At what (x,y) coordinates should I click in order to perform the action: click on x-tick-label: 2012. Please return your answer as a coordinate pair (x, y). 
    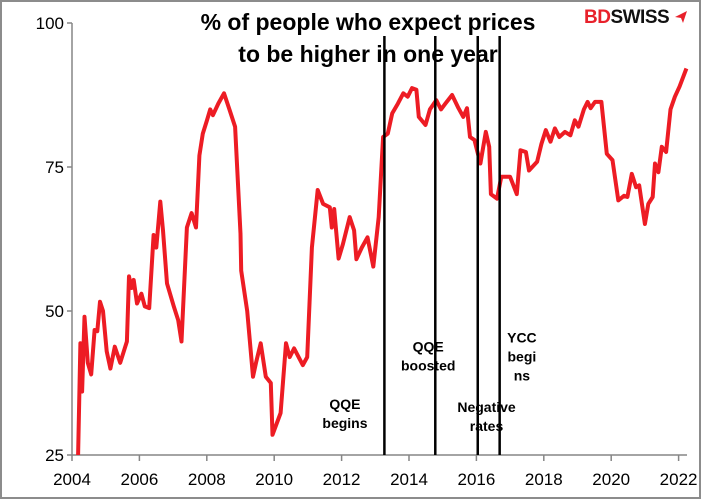
    Looking at the image, I should click on (342, 479).